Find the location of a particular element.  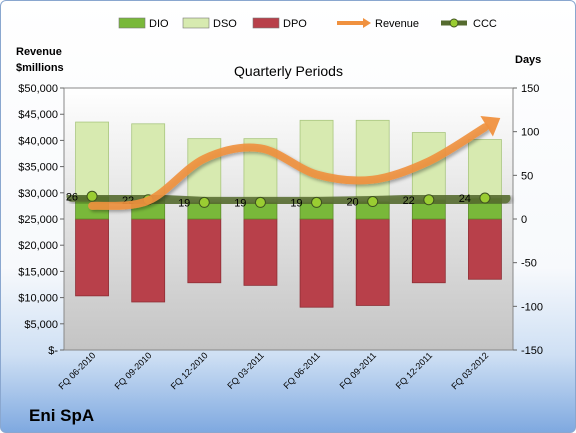

left-tick-label: $10,000 is located at coordinates (38, 299).